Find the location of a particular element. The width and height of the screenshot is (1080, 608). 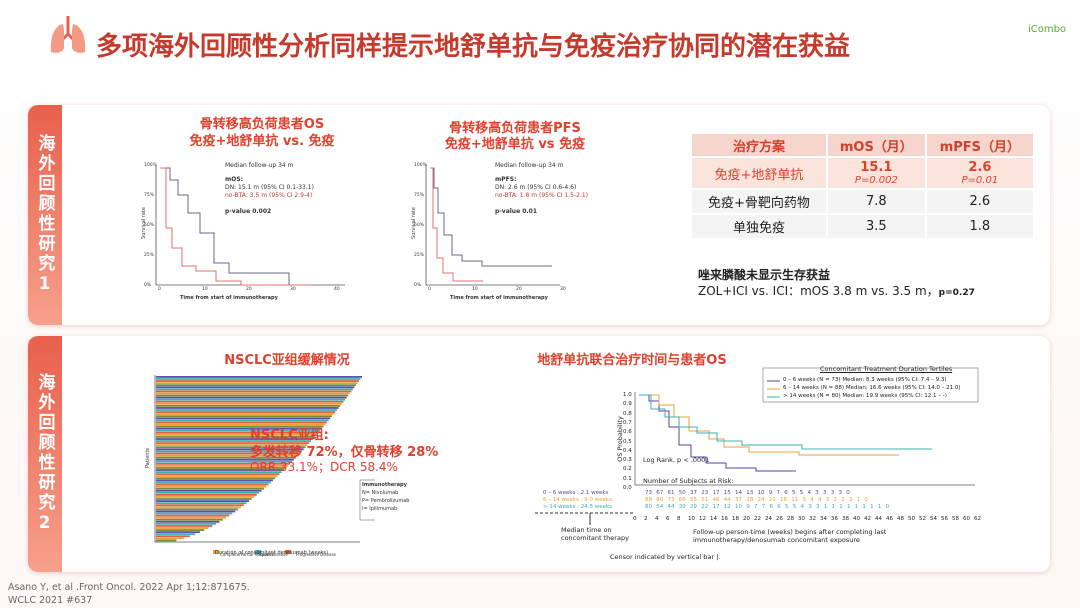

note-p: p=0.27 is located at coordinates (956, 293).